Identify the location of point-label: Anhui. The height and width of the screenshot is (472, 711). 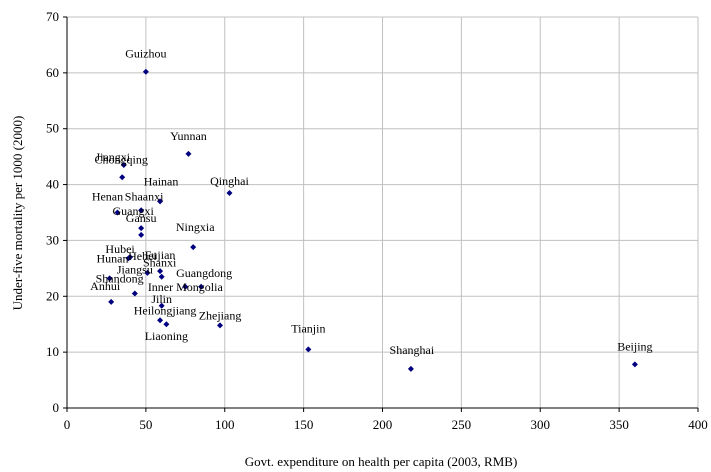
(105, 286).